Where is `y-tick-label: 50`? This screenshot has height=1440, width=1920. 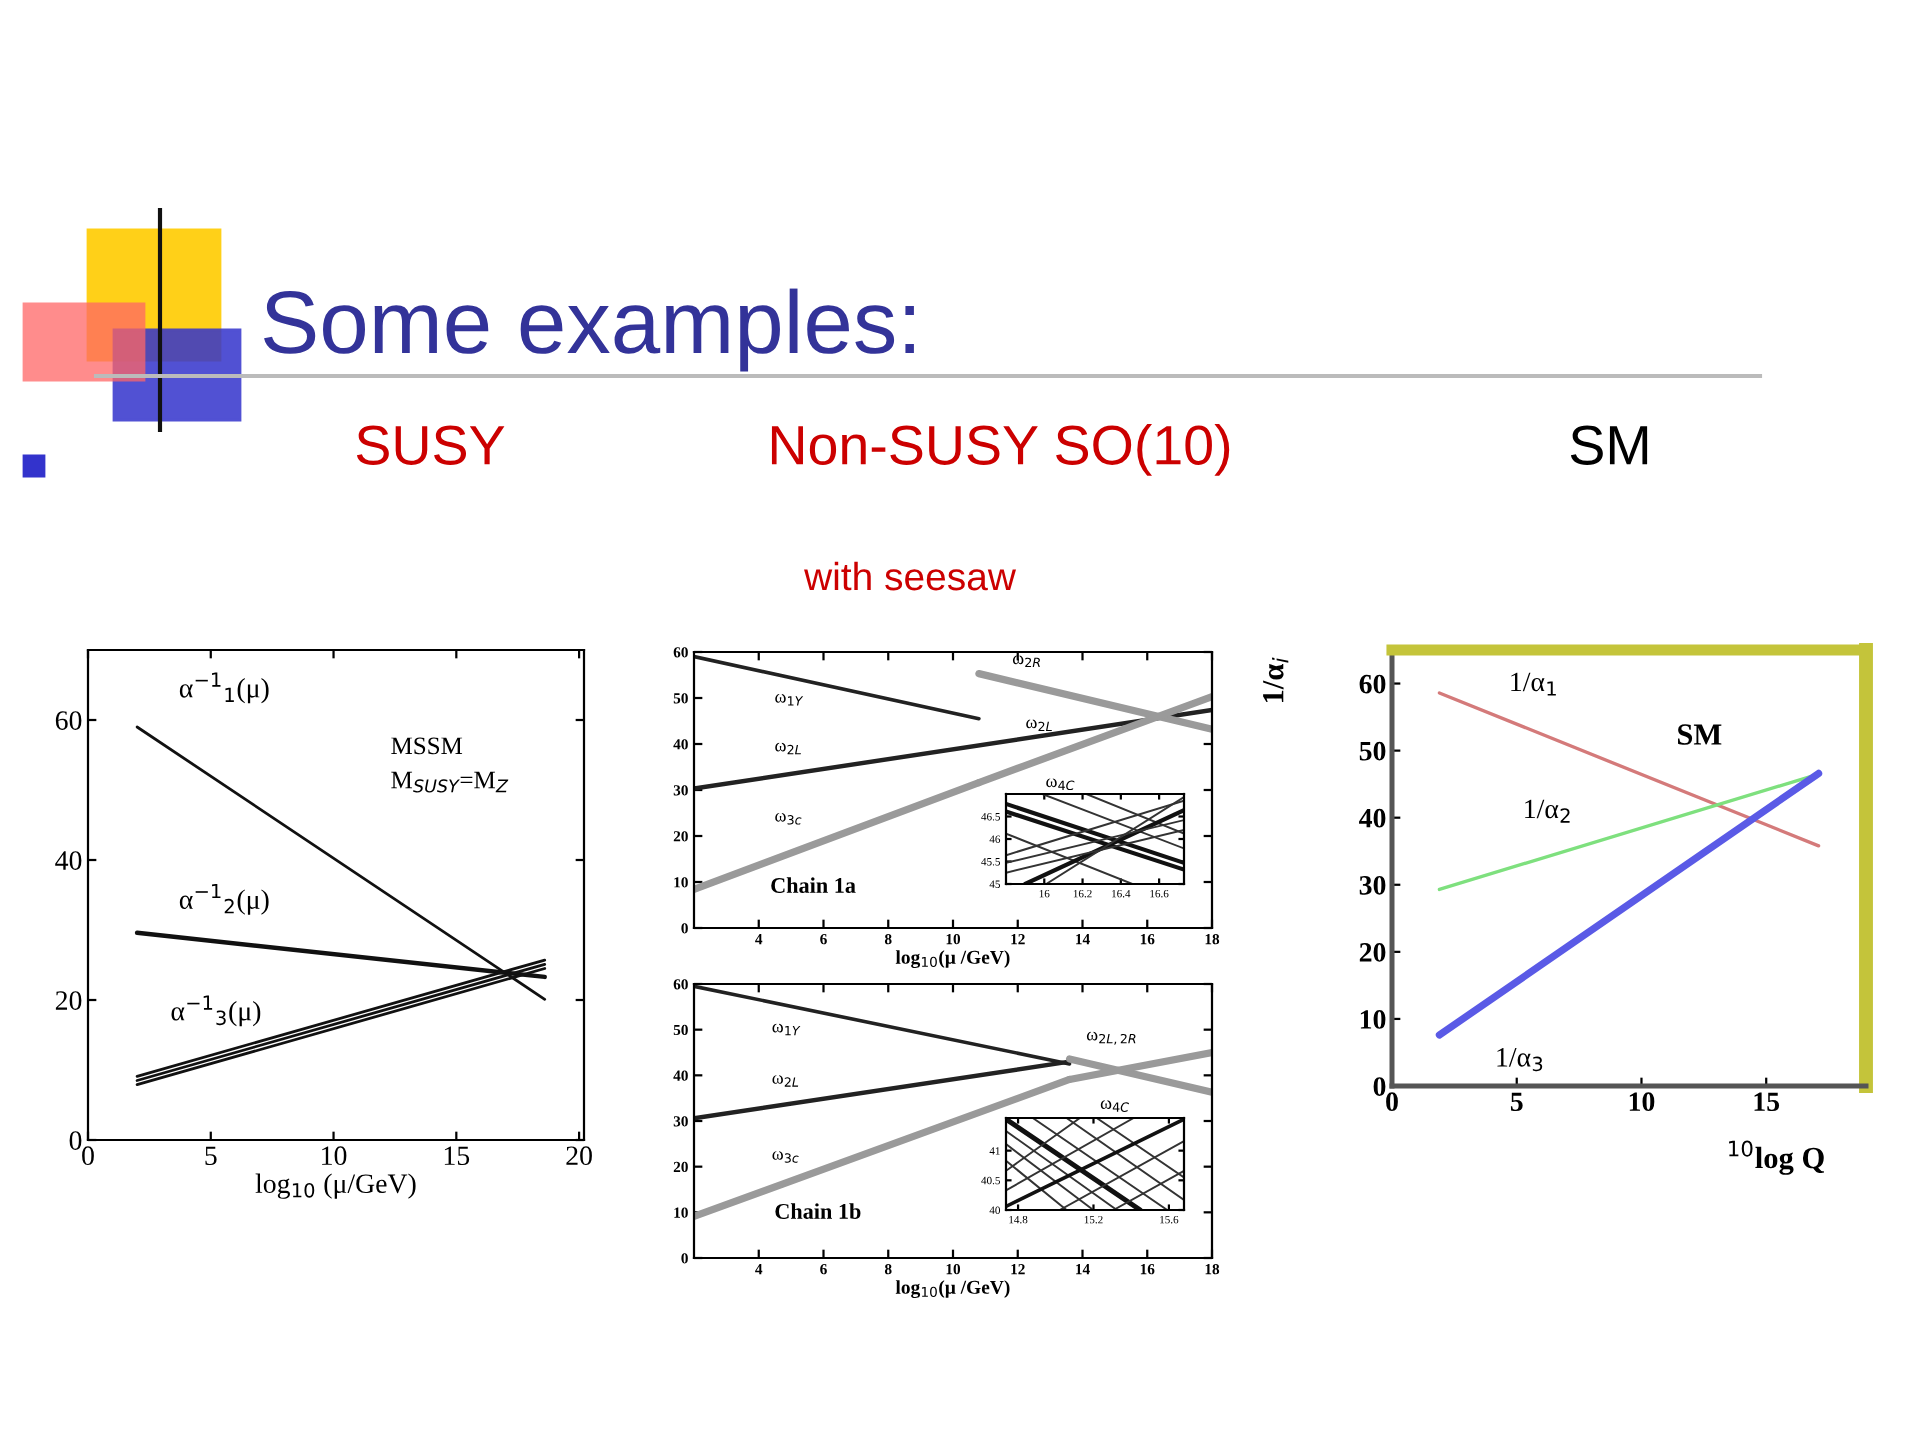
y-tick-label: 50 is located at coordinates (1372, 751).